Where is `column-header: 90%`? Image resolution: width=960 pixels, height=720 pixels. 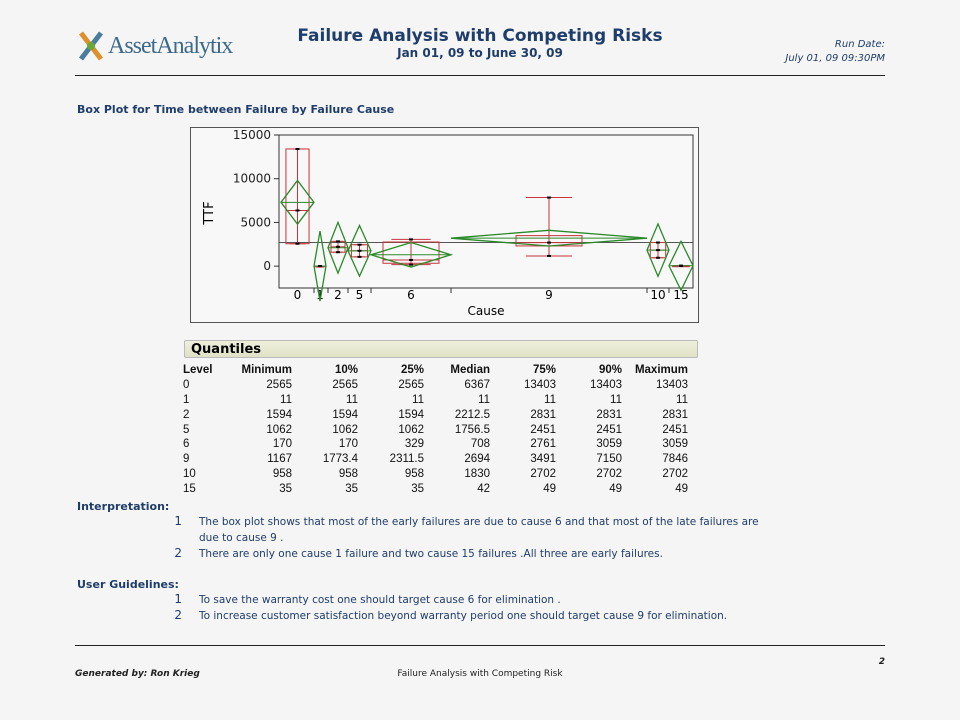
column-header: 90% is located at coordinates (610, 370).